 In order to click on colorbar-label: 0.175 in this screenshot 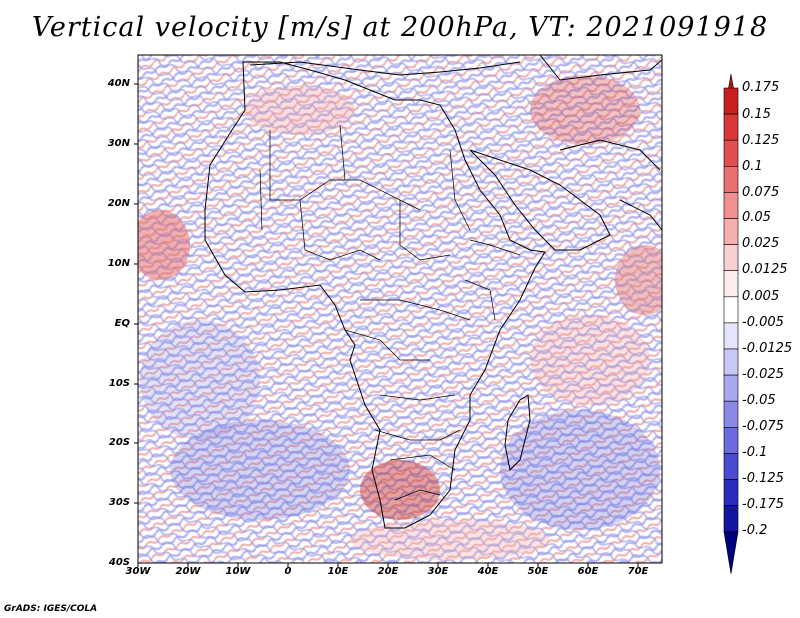, I will do `click(761, 87)`.